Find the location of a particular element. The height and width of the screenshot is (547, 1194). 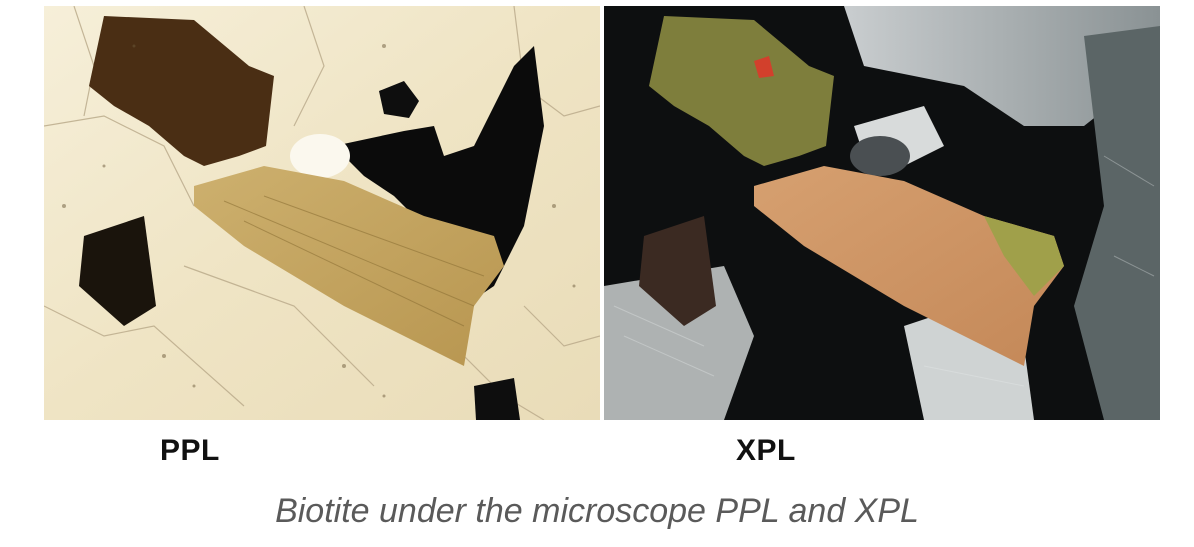

figure-caption: Biotite under the microscope PPL and XPL is located at coordinates (597, 511).